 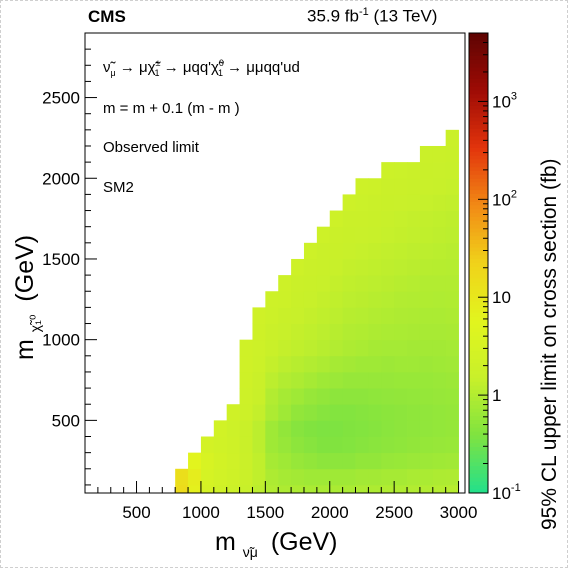 I want to click on z-tick-label: 10³, so click(x=504, y=100).